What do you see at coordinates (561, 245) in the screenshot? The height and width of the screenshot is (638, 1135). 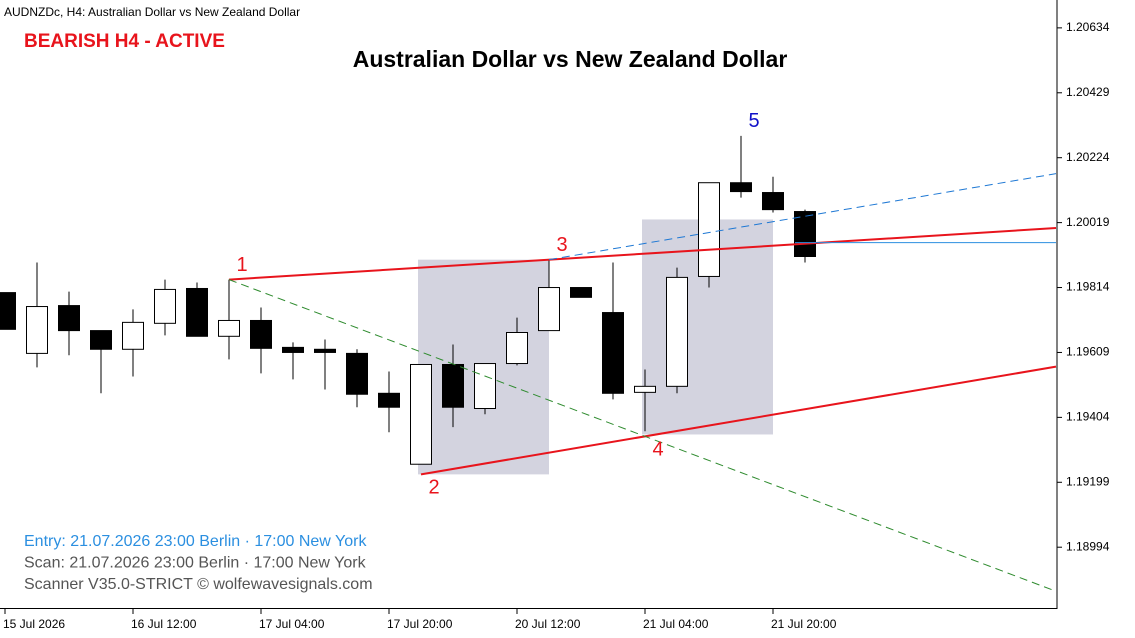 I see `wave-label: 3` at bounding box center [561, 245].